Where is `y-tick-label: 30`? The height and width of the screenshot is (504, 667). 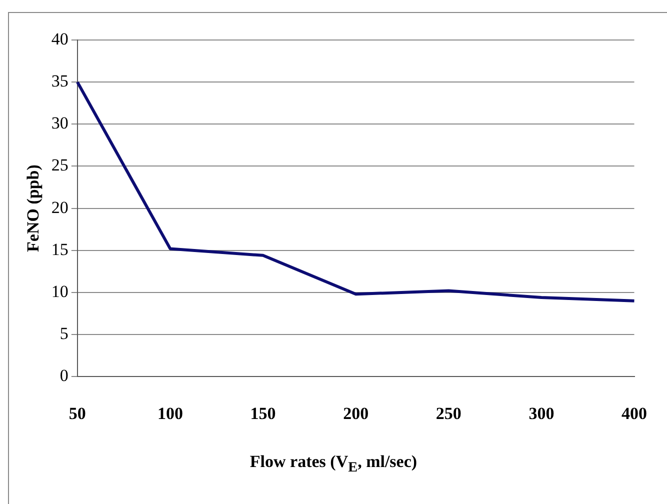 y-tick-label: 30 is located at coordinates (59, 123).